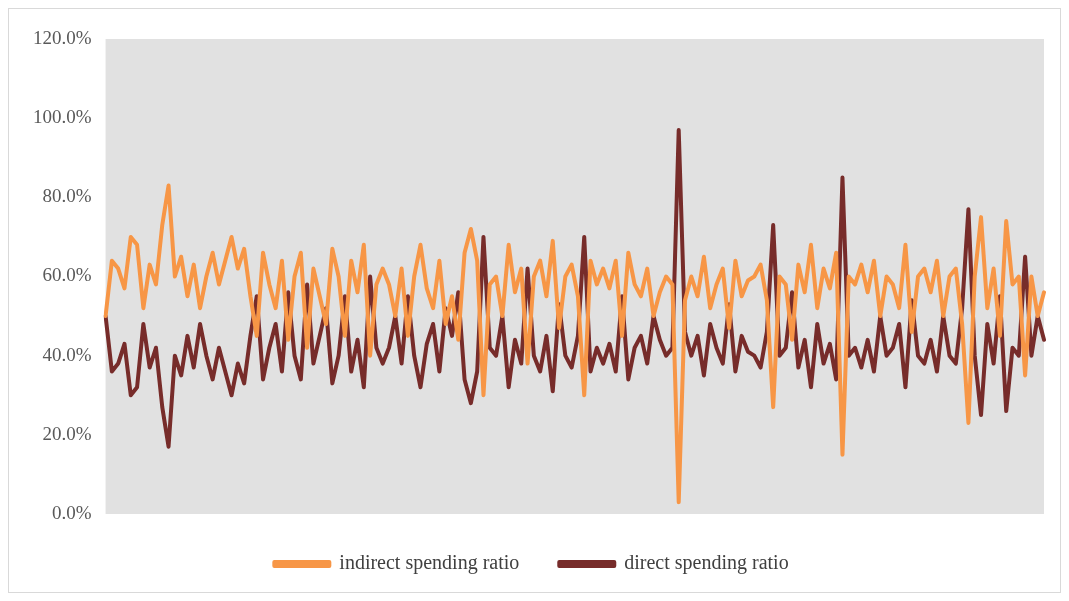 This screenshot has height=601, width=1069. Describe the element at coordinates (62, 37) in the screenshot. I see `y-tick-label: 120.0%` at that location.